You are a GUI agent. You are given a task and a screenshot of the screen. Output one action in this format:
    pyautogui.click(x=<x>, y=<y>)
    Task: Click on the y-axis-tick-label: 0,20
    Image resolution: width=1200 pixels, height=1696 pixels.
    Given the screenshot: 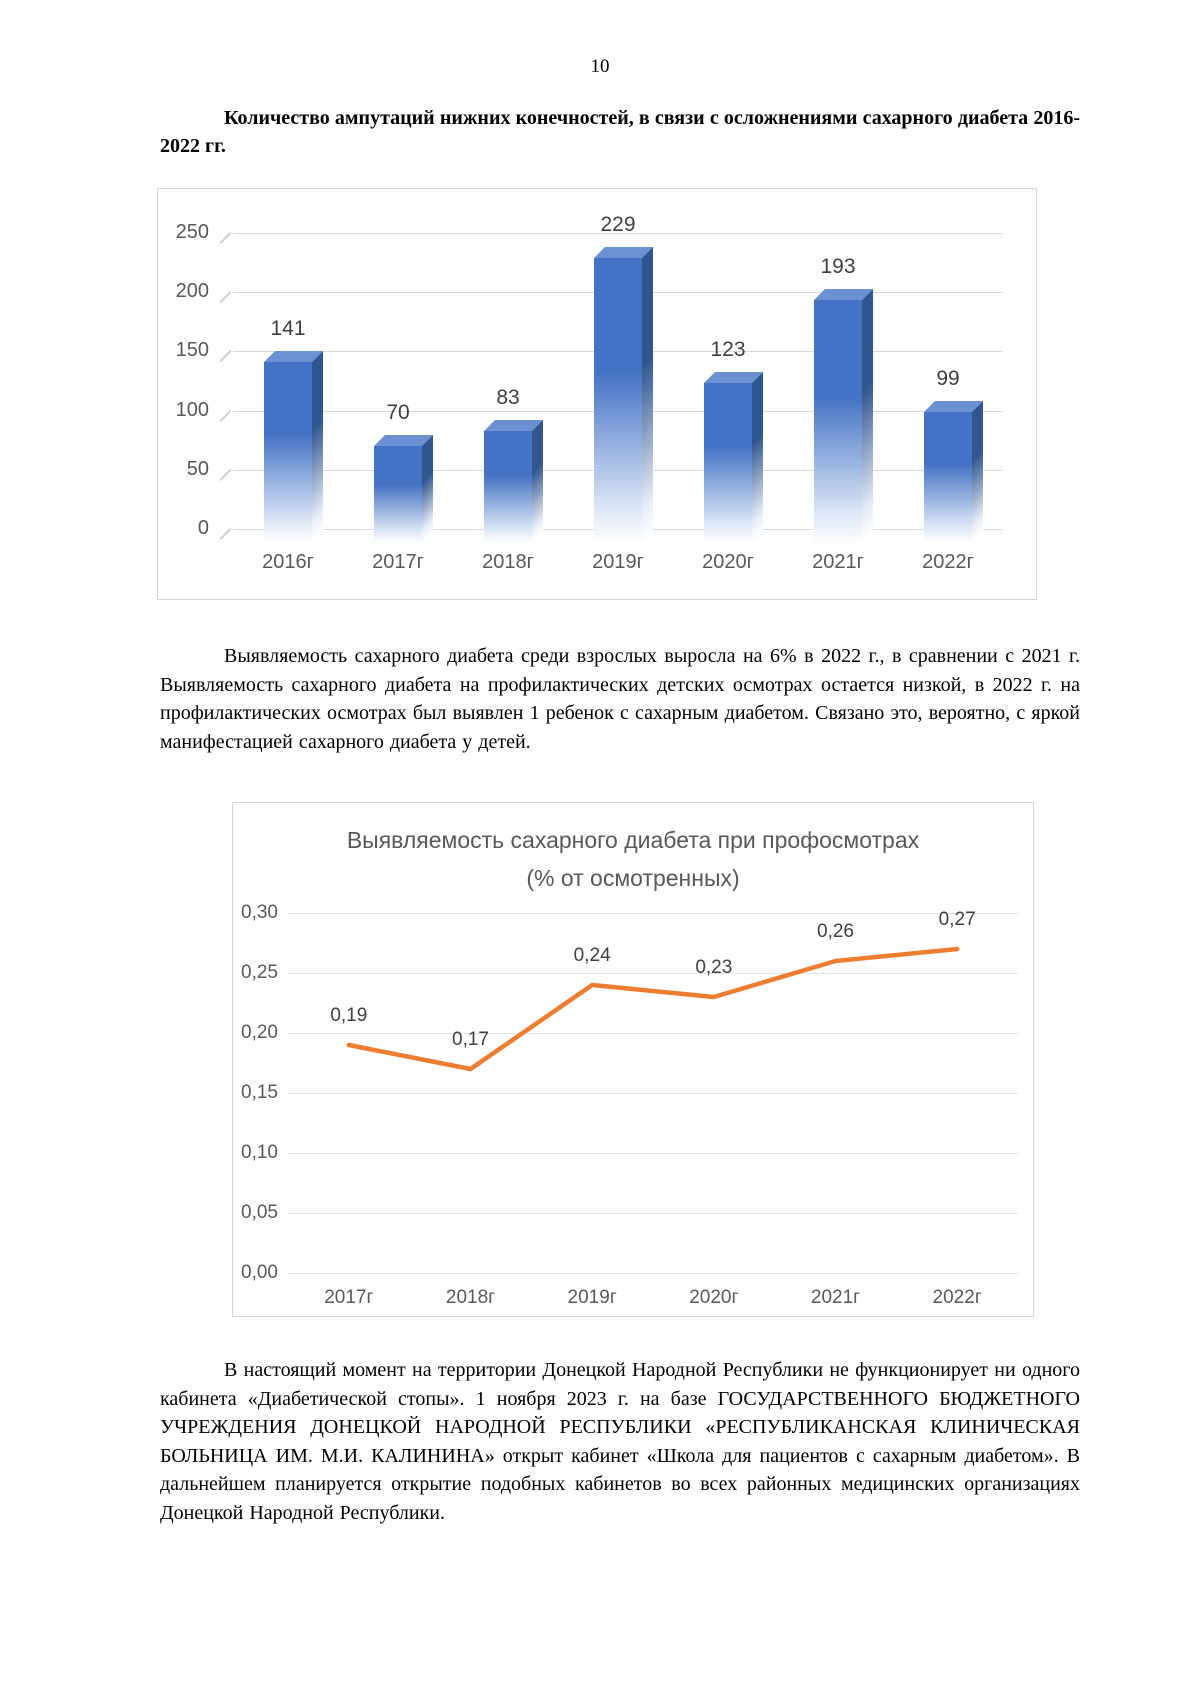 What is the action you would take?
    pyautogui.click(x=259, y=1032)
    